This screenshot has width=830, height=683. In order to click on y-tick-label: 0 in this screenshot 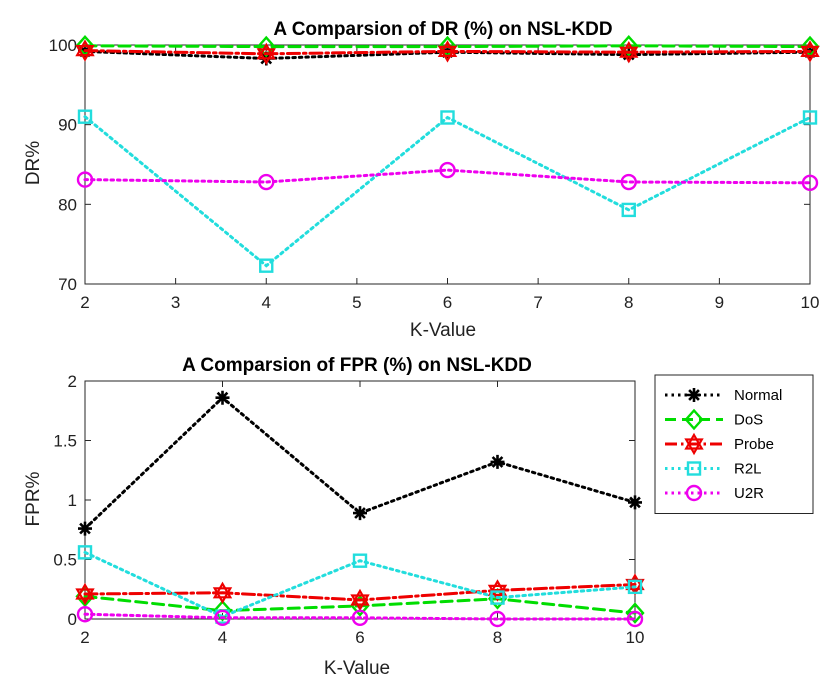, I will do `click(72, 619)`.